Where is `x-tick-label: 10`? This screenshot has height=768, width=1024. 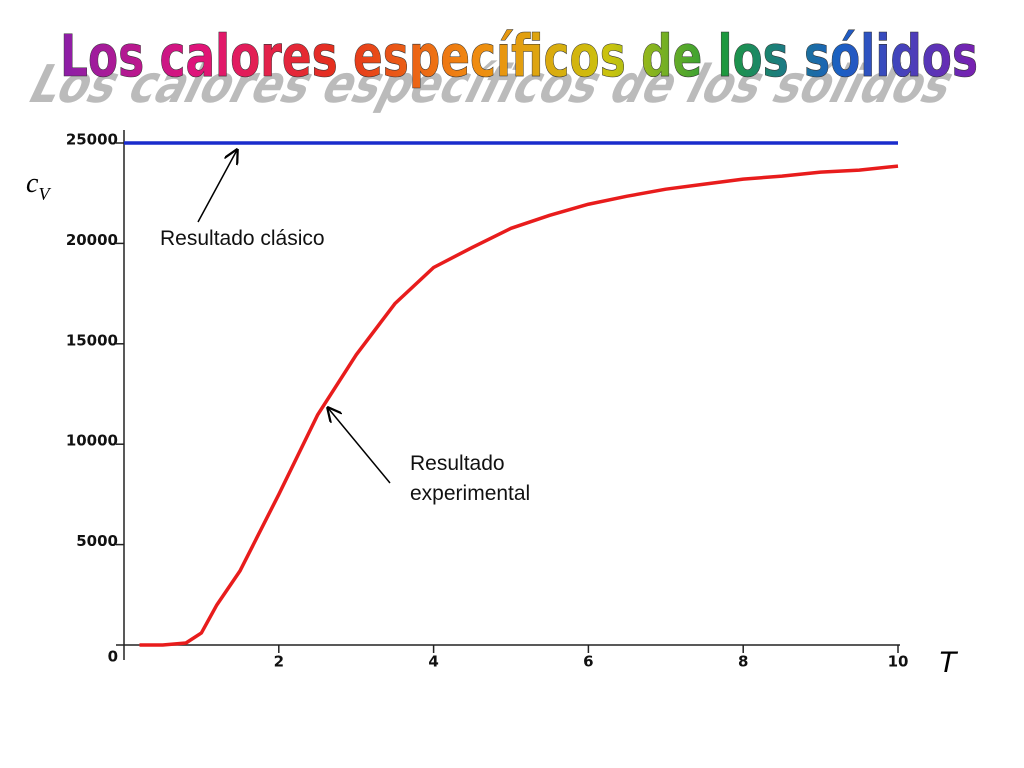 x-tick-label: 10 is located at coordinates (898, 662).